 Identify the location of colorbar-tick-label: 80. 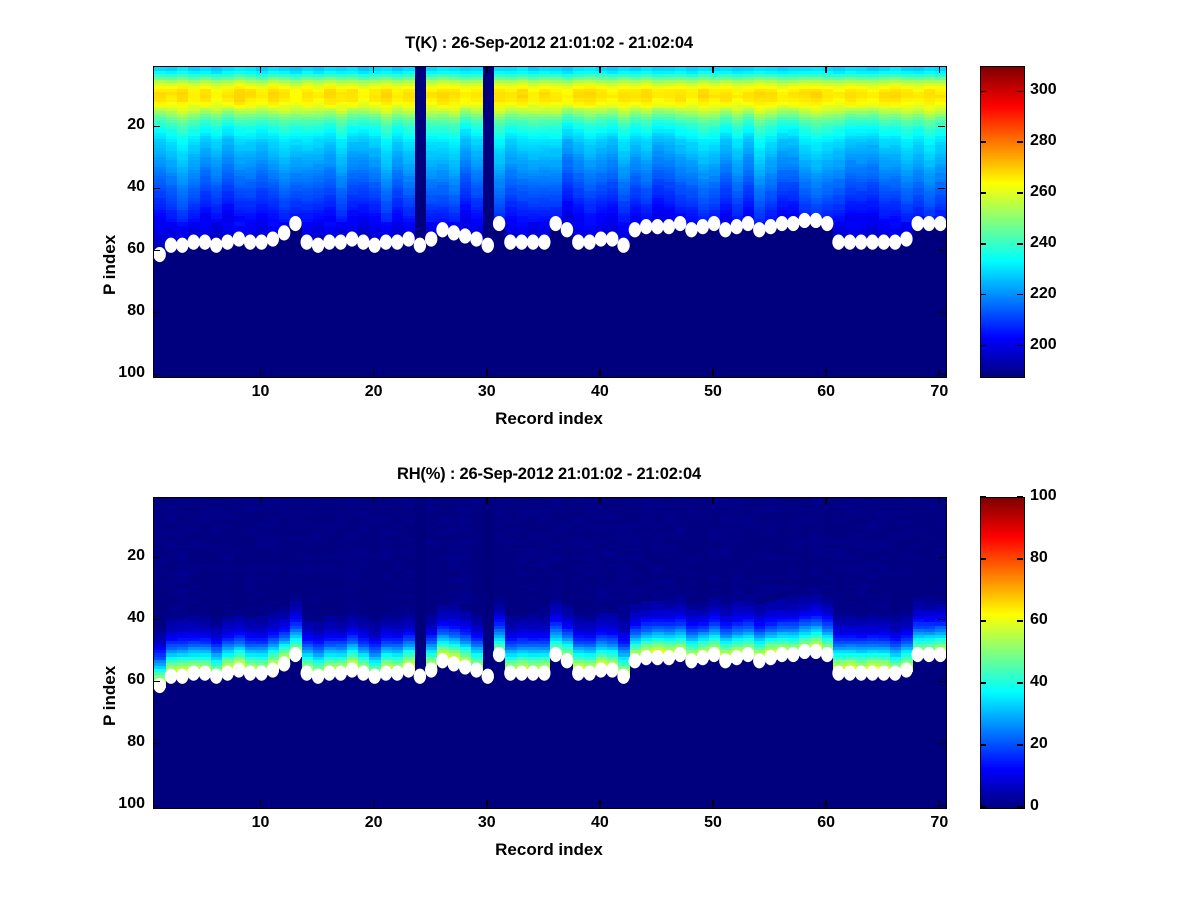
(1039, 557).